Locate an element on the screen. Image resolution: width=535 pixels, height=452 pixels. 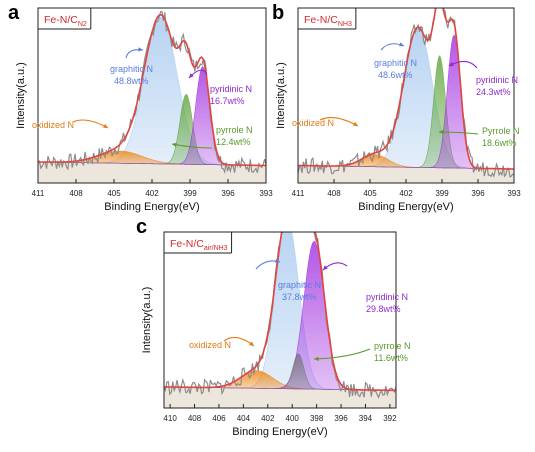
graphitic-percentage: 48.6wt% is located at coordinates (395, 75).